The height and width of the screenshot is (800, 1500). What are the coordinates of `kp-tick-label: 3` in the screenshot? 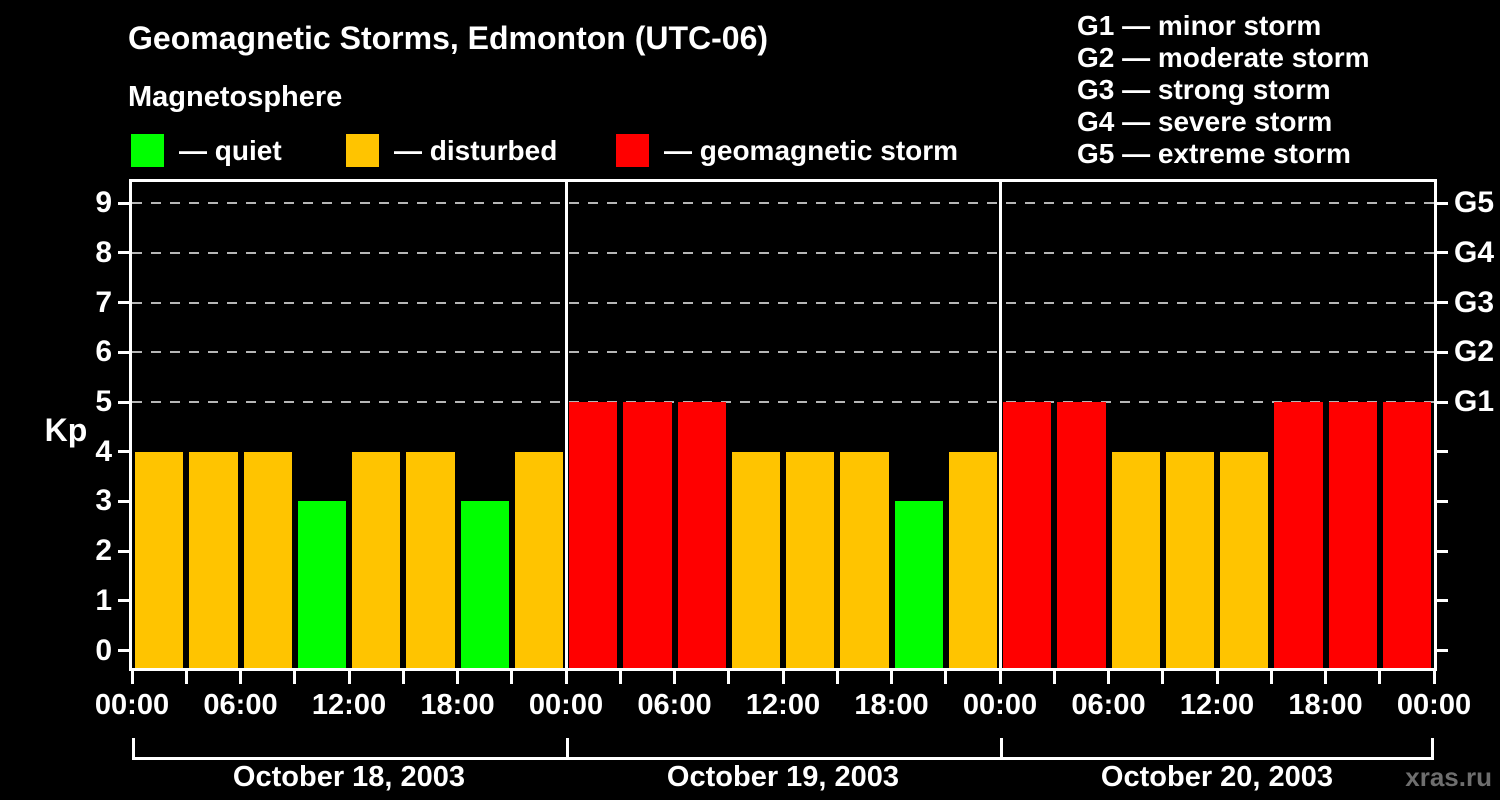 It's located at (103, 501).